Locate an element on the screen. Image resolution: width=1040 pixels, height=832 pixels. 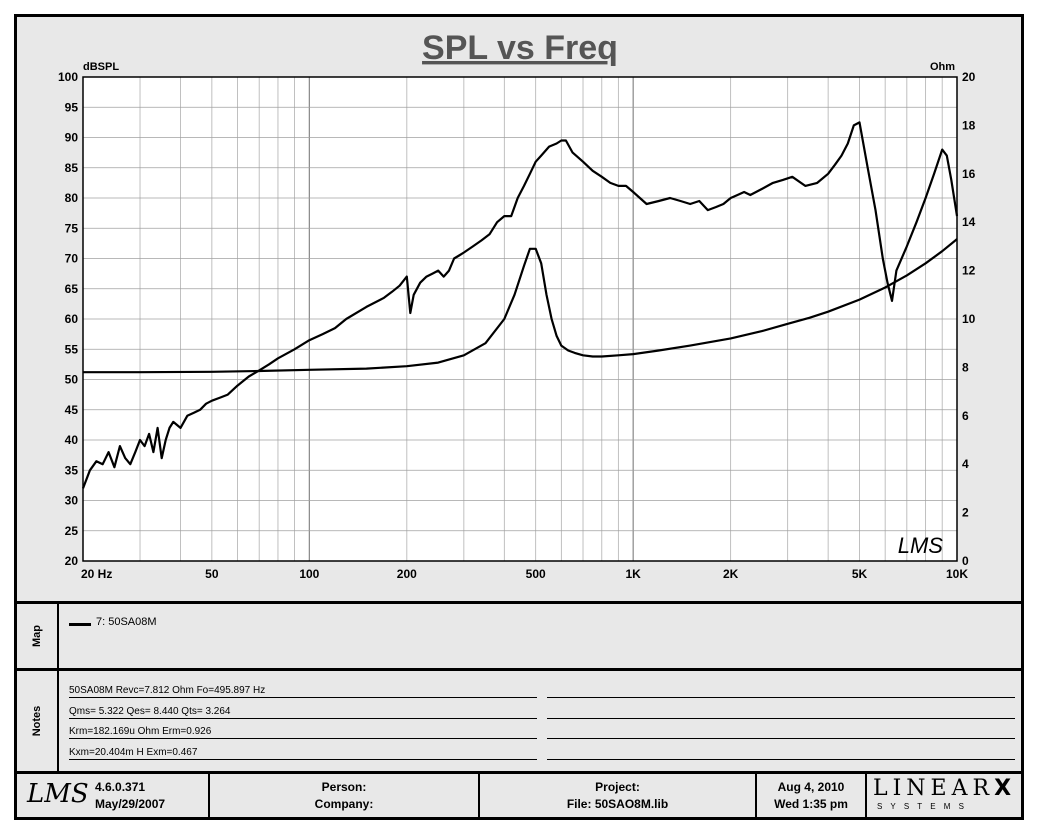
legend-entry: 7: 50SA08M is located at coordinates (126, 622).